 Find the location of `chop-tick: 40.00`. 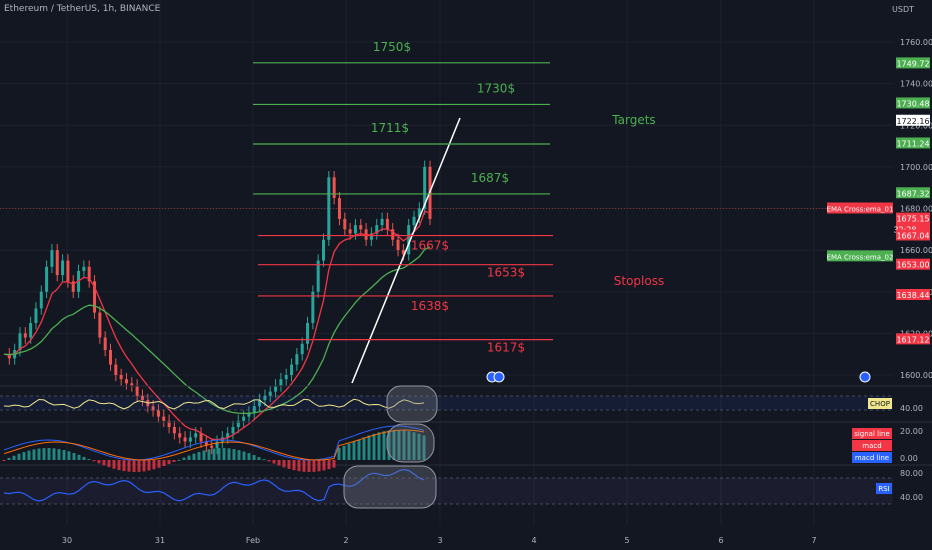

chop-tick: 40.00 is located at coordinates (911, 408).